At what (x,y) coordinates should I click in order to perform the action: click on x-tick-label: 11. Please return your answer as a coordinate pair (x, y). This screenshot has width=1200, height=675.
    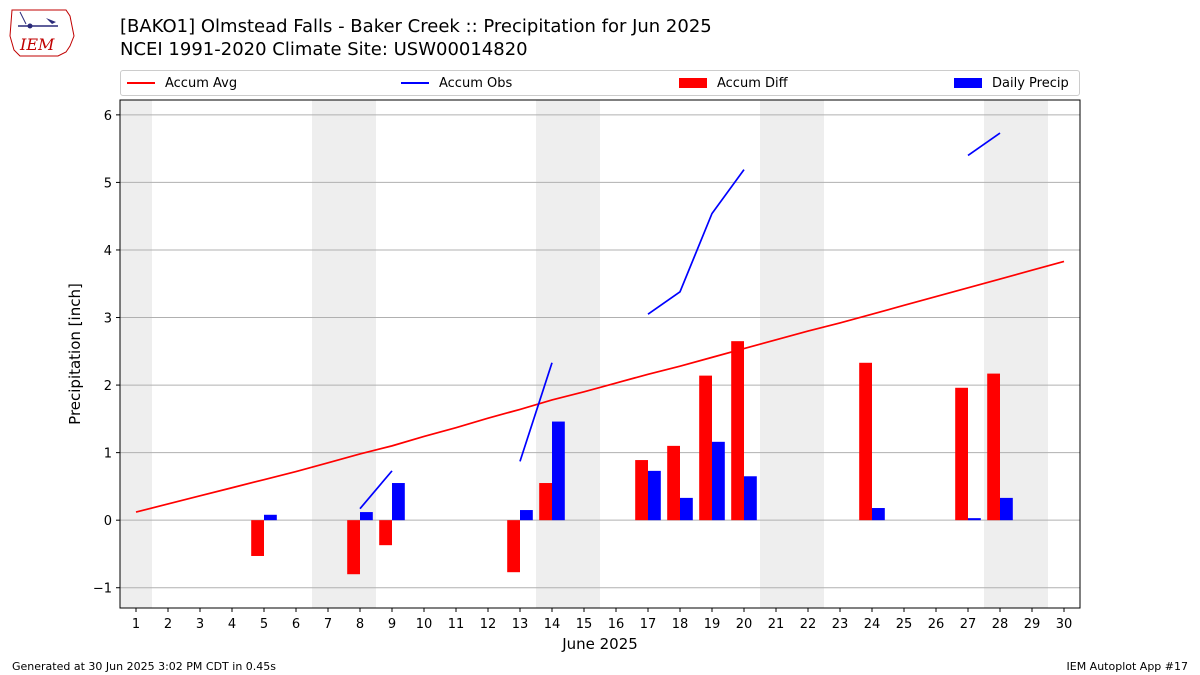
    Looking at the image, I should click on (456, 624).